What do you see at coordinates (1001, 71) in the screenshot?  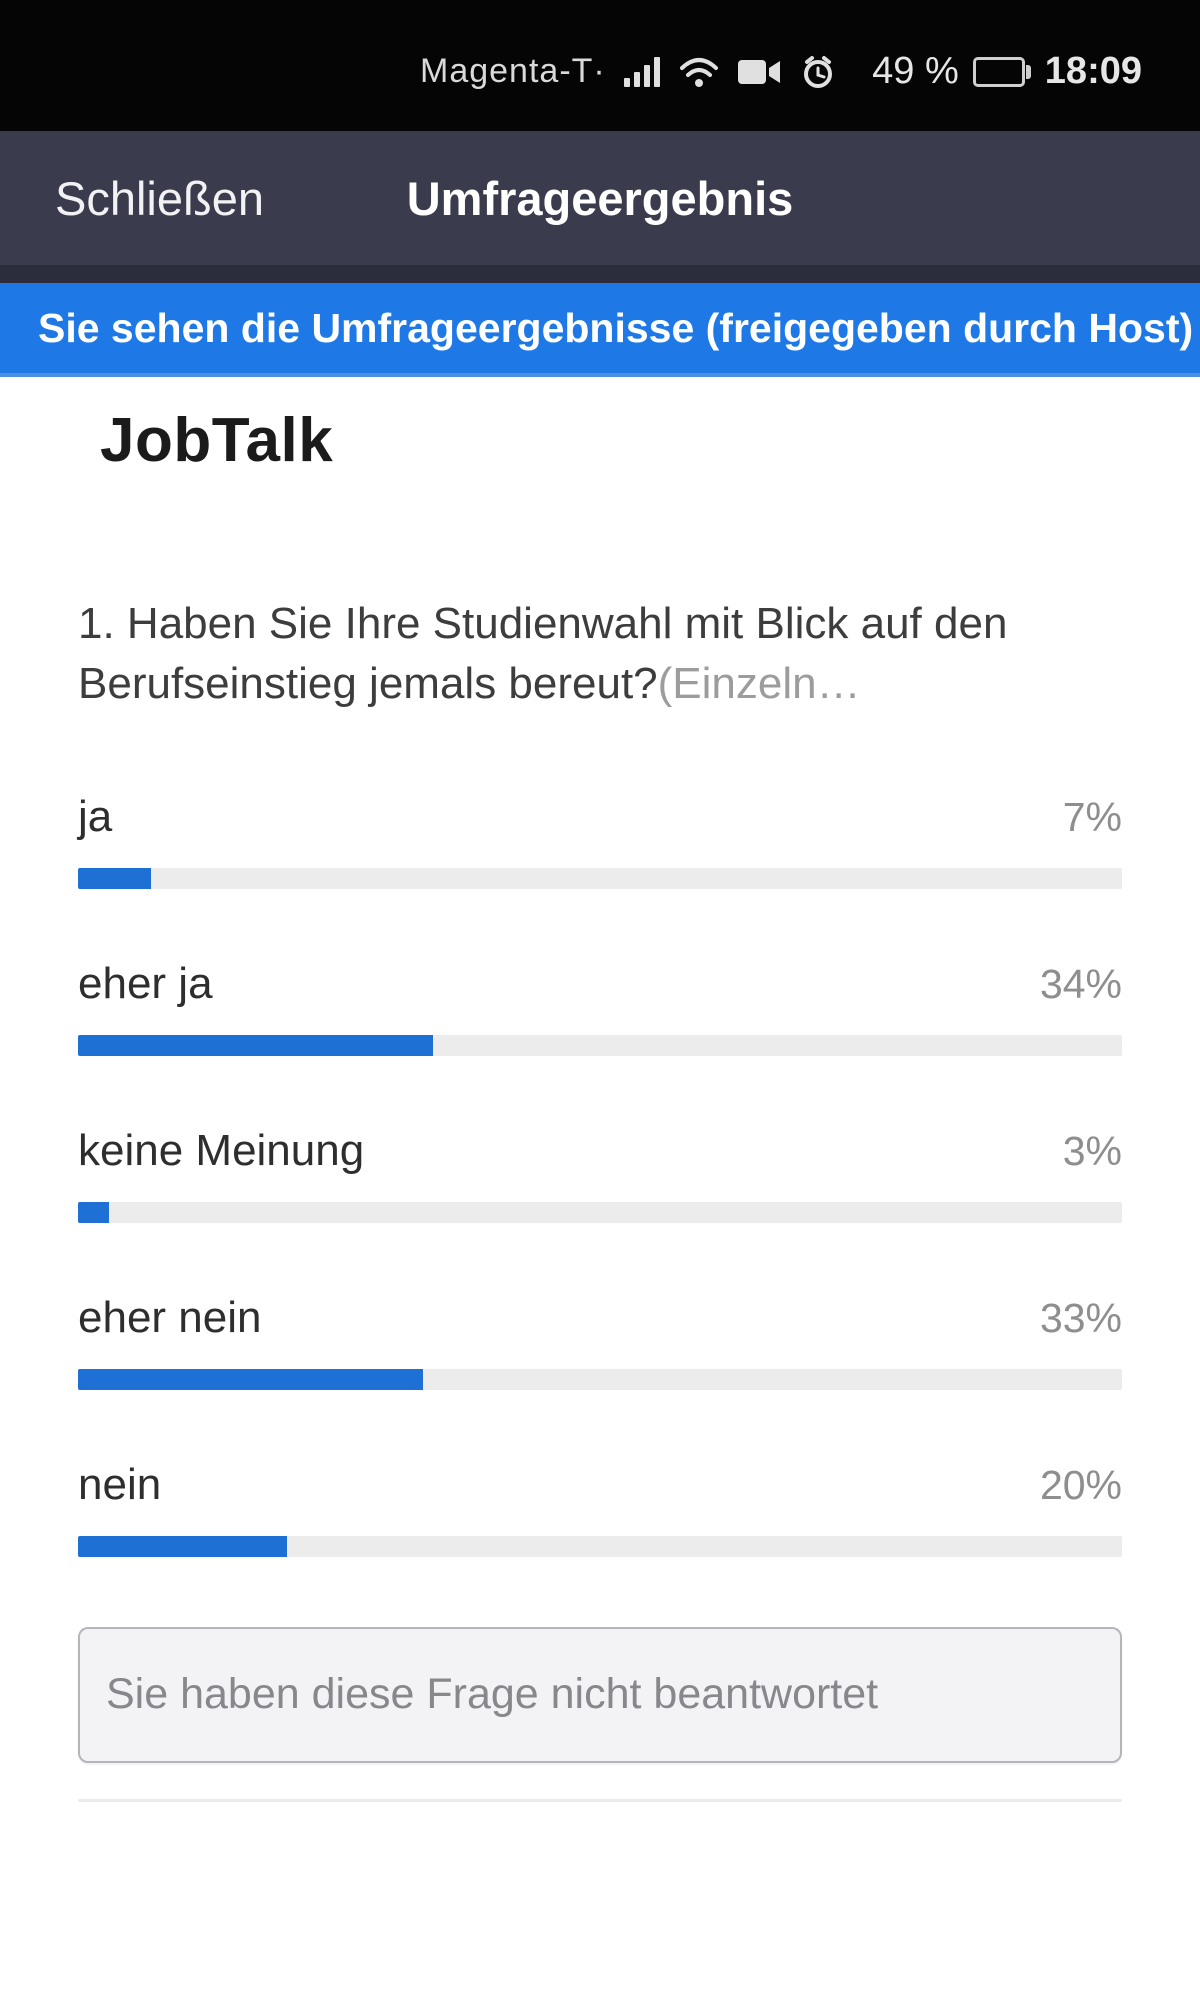 I see `battery-icon` at bounding box center [1001, 71].